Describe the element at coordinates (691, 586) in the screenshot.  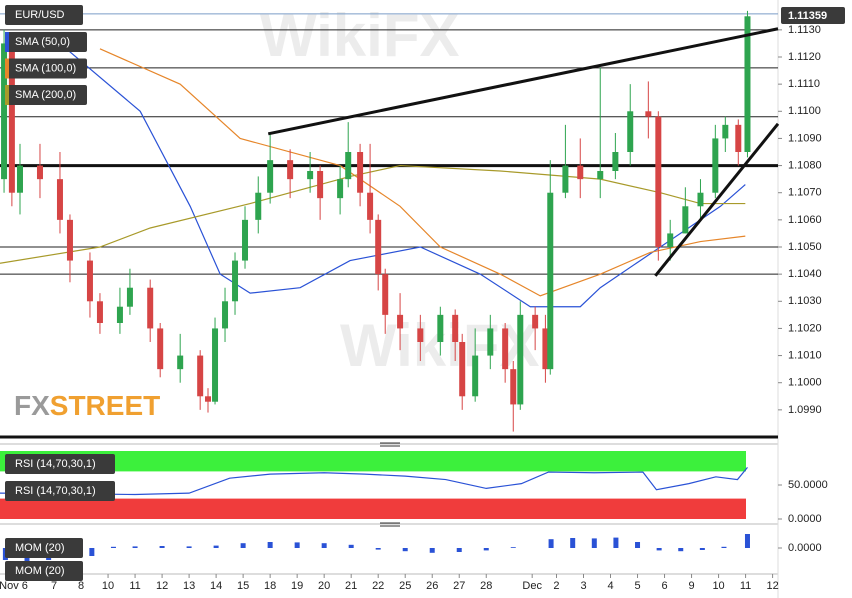
I see `x-tick-label: 9` at that location.